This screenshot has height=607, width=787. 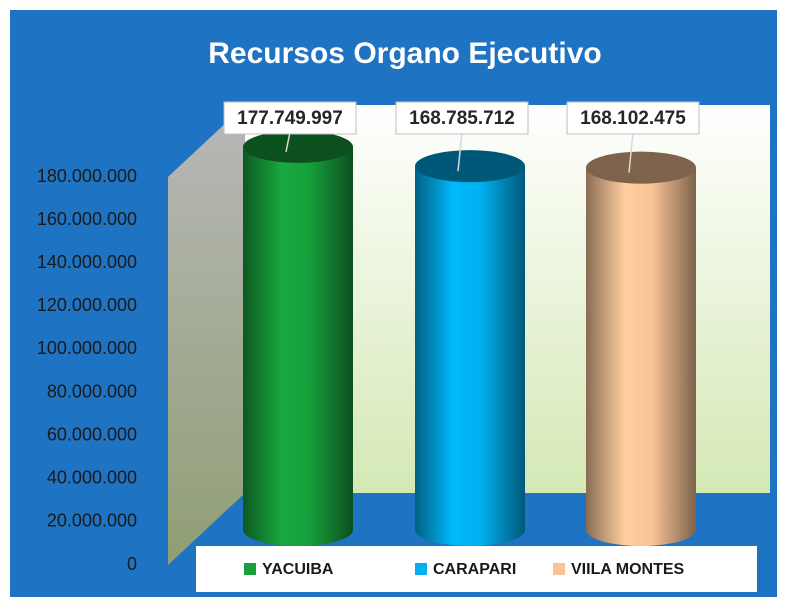 I want to click on value-label: 177.749.997, so click(x=290, y=118).